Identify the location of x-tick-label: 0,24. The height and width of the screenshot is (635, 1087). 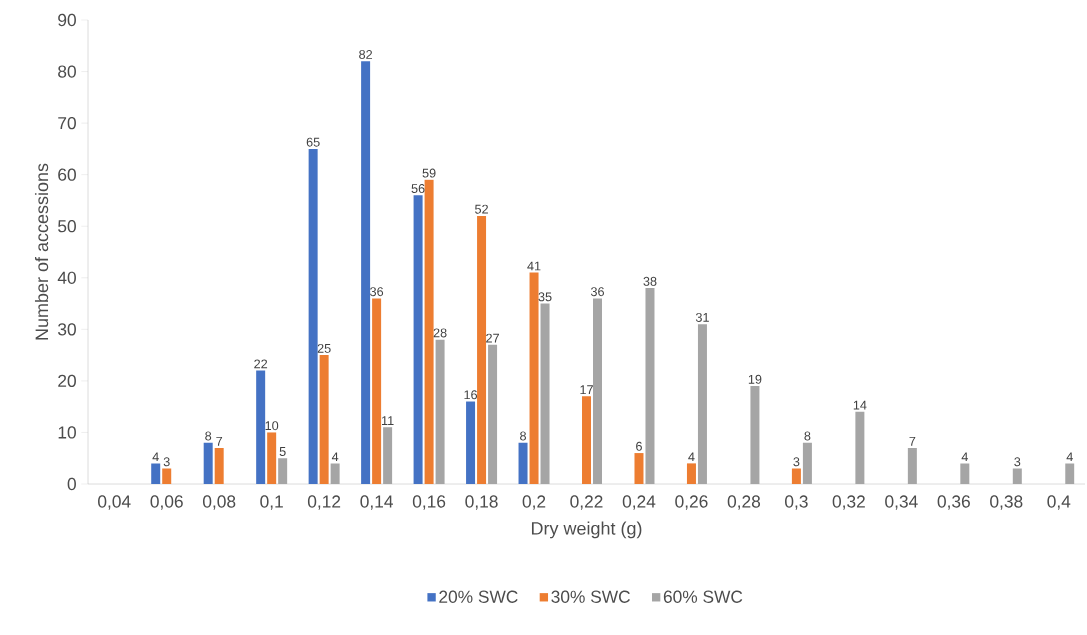
(639, 502).